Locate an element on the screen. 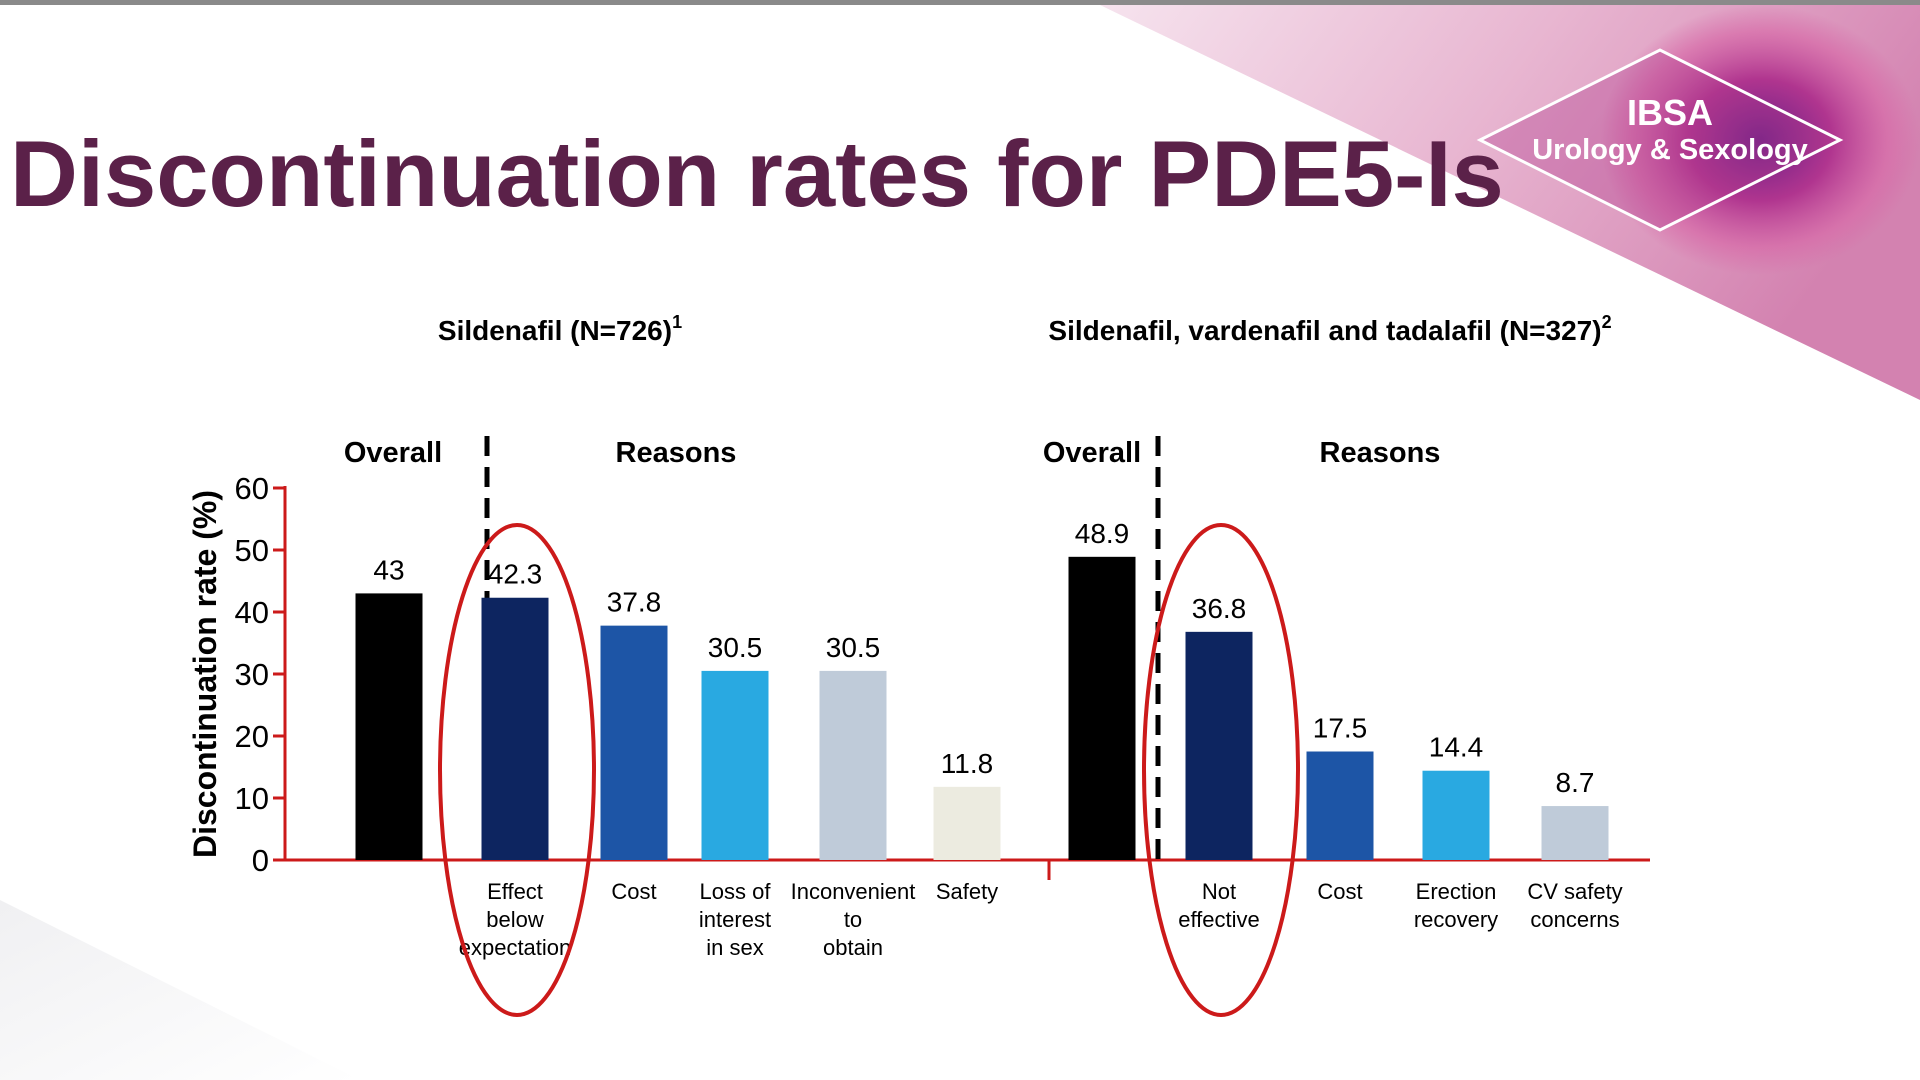  bar-value-label: 11.8 is located at coordinates (967, 763).